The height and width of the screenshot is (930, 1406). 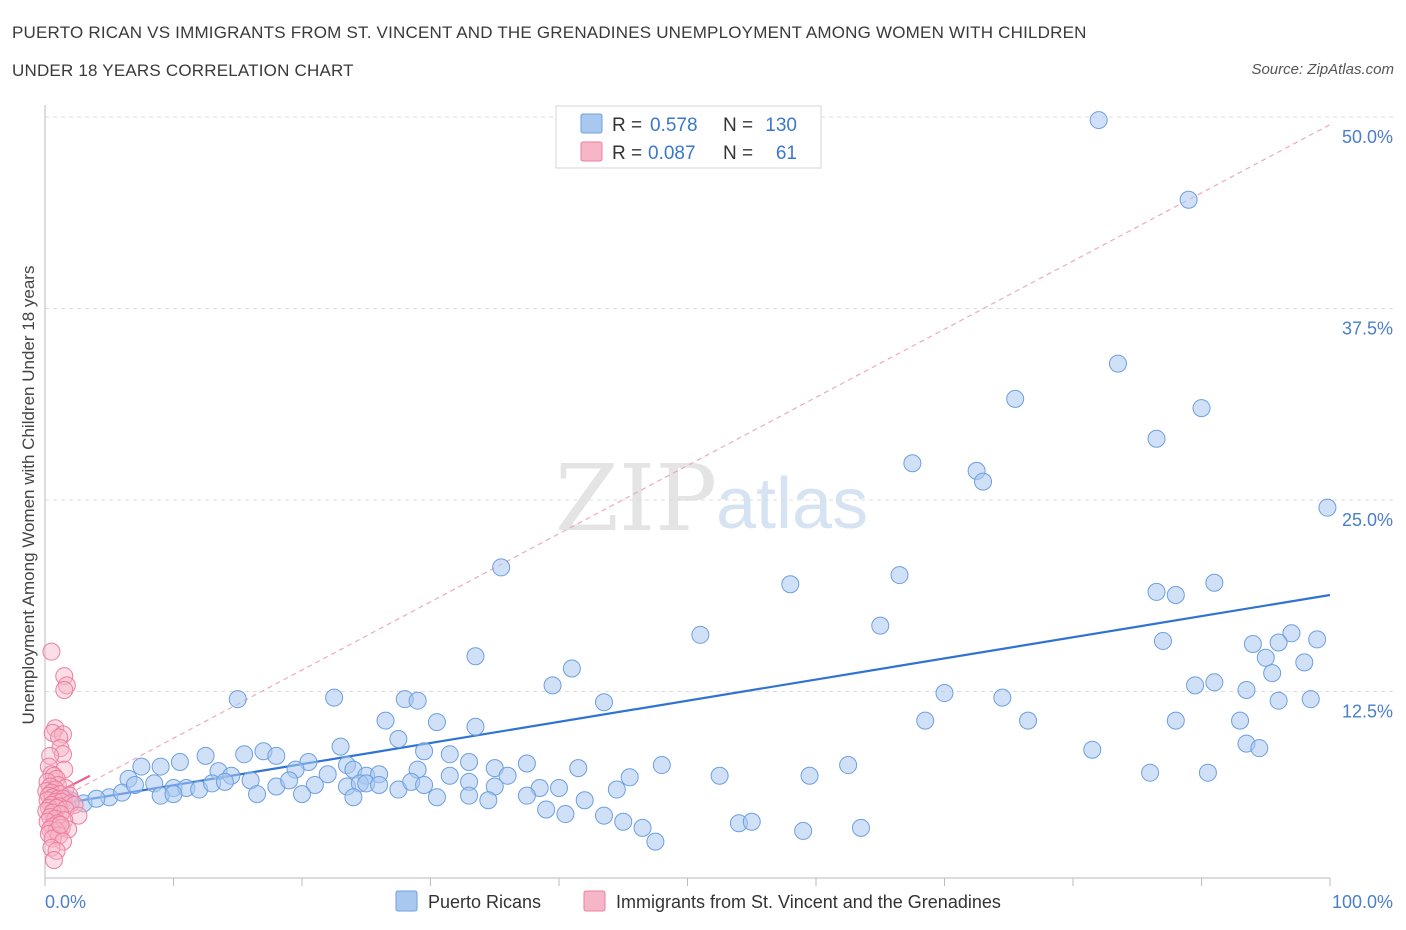 I want to click on legend-r-value-2: 0.087, so click(x=672, y=153).